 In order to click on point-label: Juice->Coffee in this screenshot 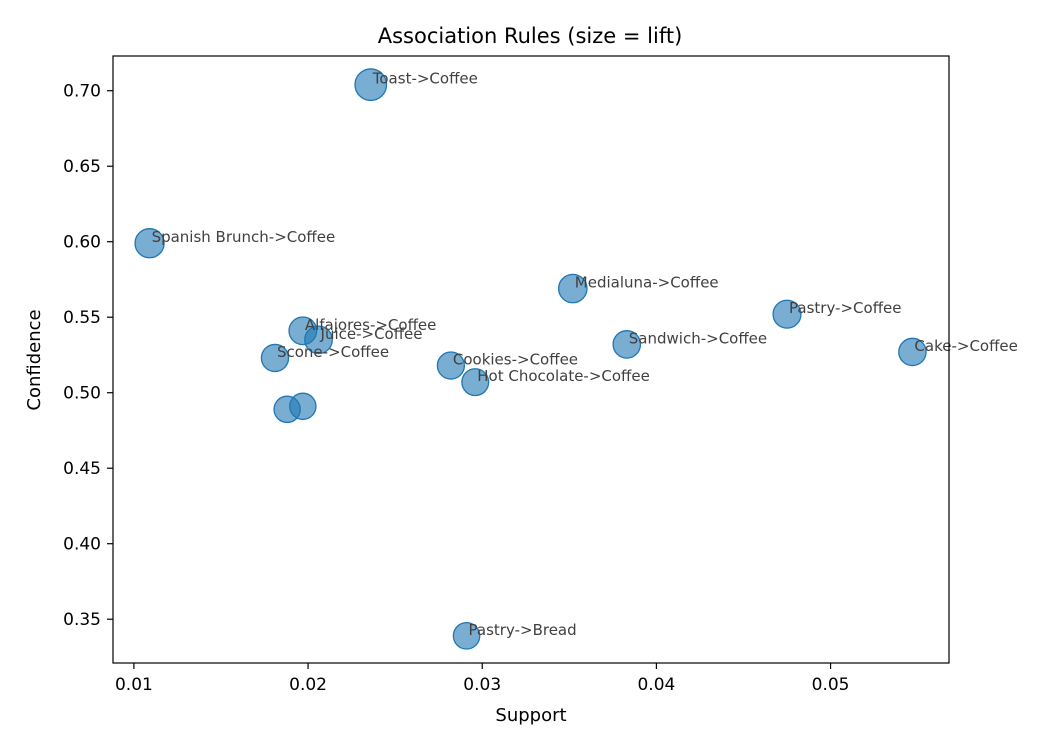, I will do `click(371, 334)`.